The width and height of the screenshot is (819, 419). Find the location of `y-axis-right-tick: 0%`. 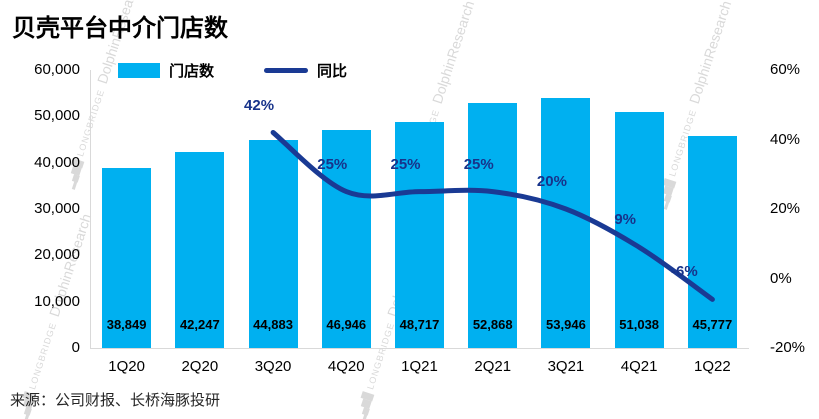

y-axis-right-tick: 0% is located at coordinates (781, 278).